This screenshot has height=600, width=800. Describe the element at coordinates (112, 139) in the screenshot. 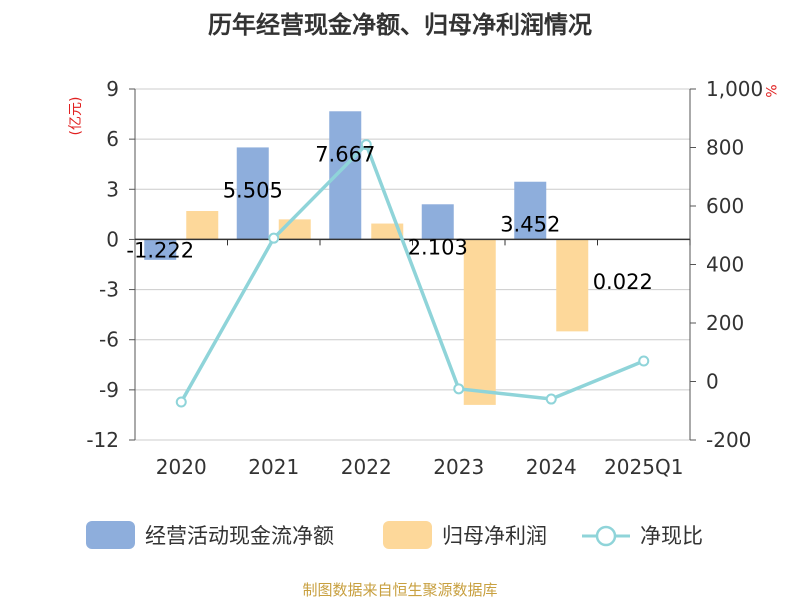

I see `left-tick-label: 6` at that location.